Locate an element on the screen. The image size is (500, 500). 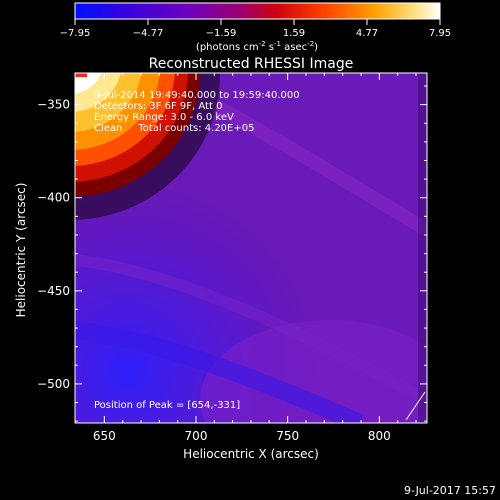
colorbar-tick-label: 4.77 is located at coordinates (367, 33).